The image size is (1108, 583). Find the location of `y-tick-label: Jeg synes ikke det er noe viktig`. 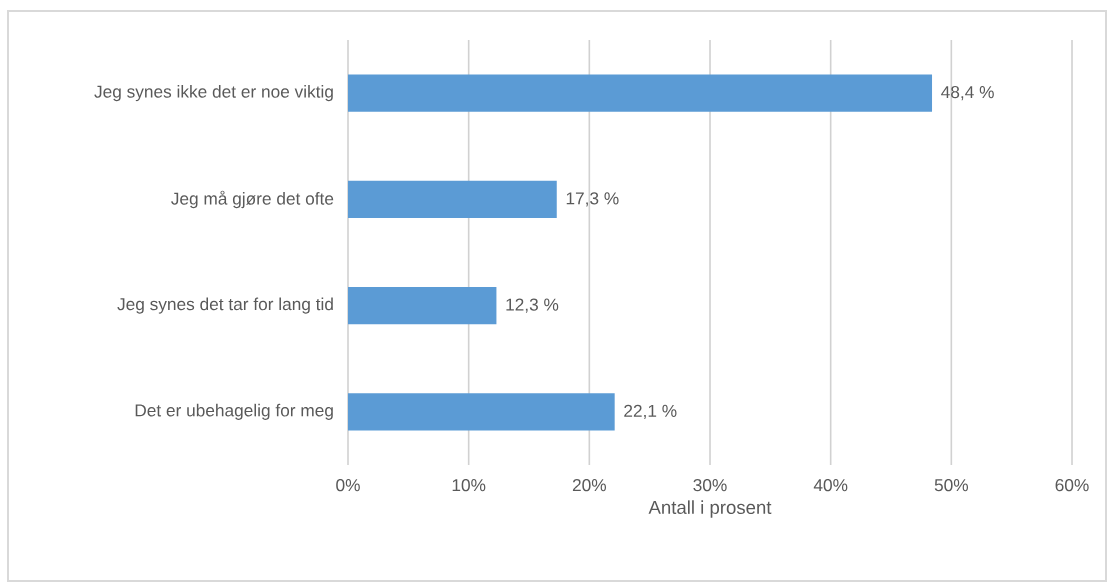

y-tick-label: Jeg synes ikke det er noe viktig is located at coordinates (213, 93).